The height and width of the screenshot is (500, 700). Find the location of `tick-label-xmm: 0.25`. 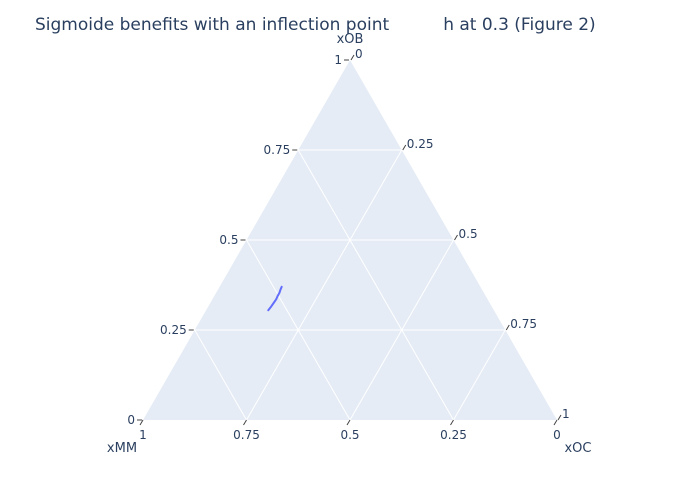

tick-label-xmm: 0.25 is located at coordinates (453, 435).